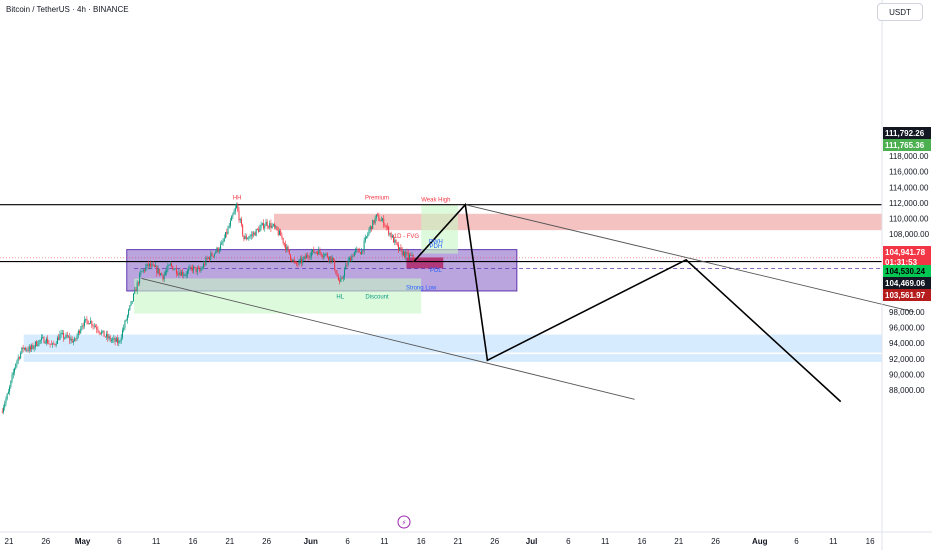  What do you see at coordinates (905, 145) in the screenshot?
I see `price-label: 111,765.36` at bounding box center [905, 145].